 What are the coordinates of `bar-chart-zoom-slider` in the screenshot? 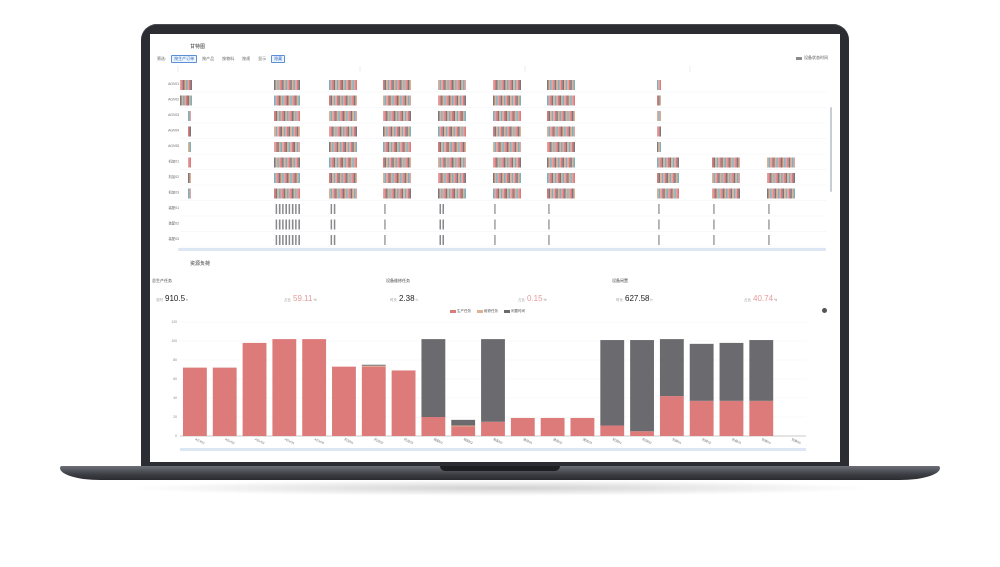 It's located at (493, 449).